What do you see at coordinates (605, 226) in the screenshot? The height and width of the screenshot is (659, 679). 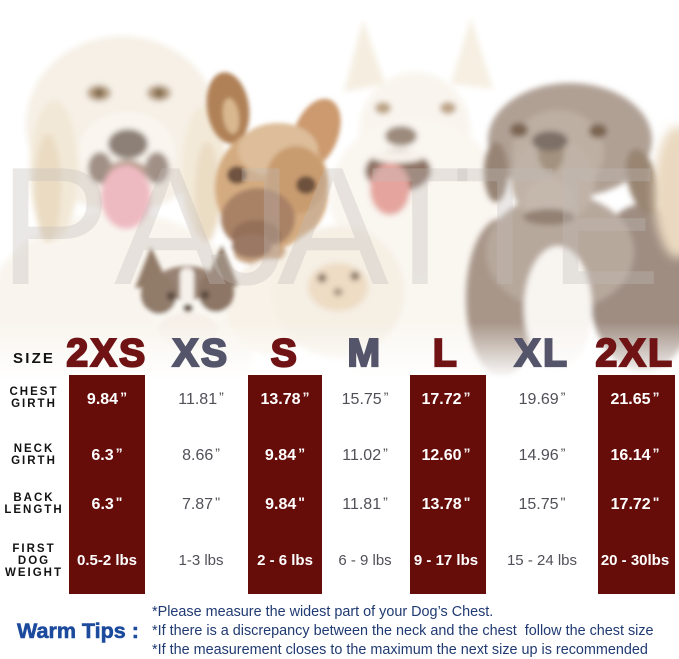 I see `svg-text: E` at bounding box center [605, 226].